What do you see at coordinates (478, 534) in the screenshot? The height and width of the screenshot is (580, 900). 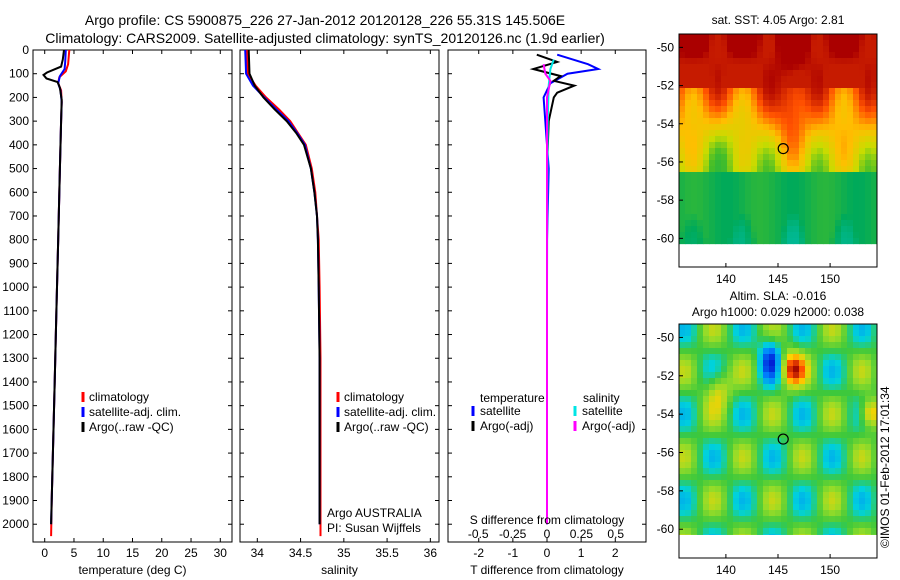 I see `sdiff-tick-label: -0.5` at bounding box center [478, 534].